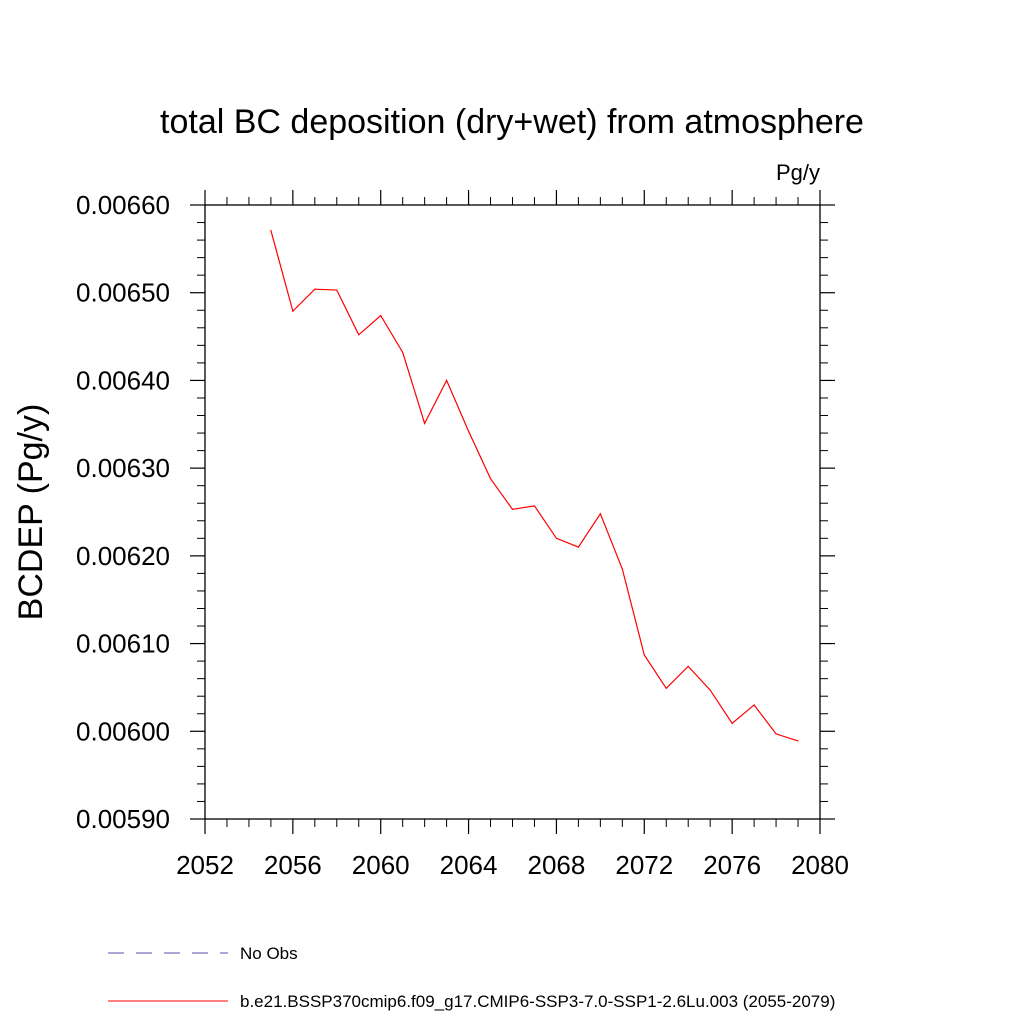  I want to click on x-tick-label: 2052, so click(205, 865).